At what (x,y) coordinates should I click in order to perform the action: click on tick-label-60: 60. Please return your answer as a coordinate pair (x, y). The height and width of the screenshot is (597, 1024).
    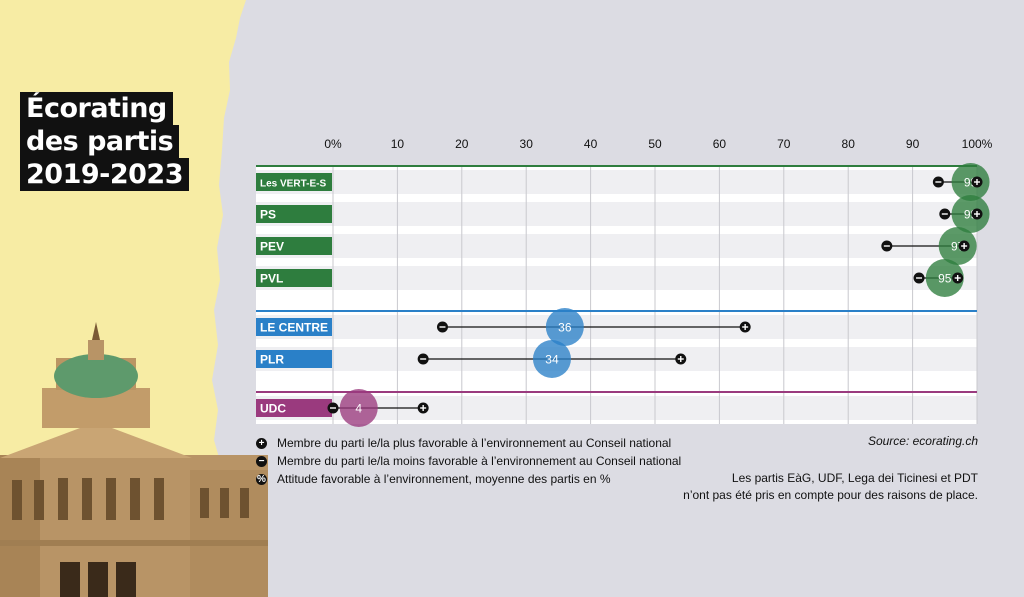
    Looking at the image, I should click on (720, 144).